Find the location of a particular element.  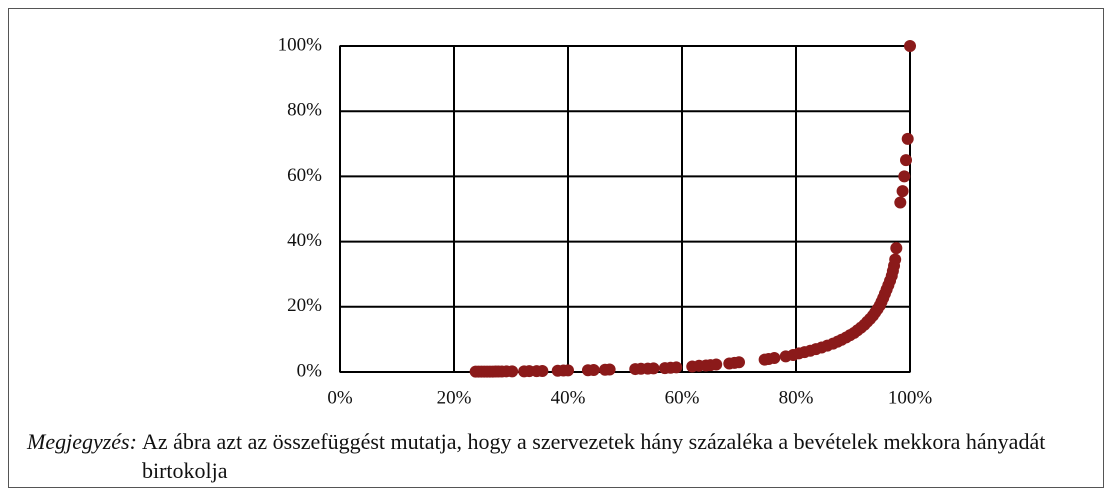

y-tick-label: 60% is located at coordinates (304, 175).